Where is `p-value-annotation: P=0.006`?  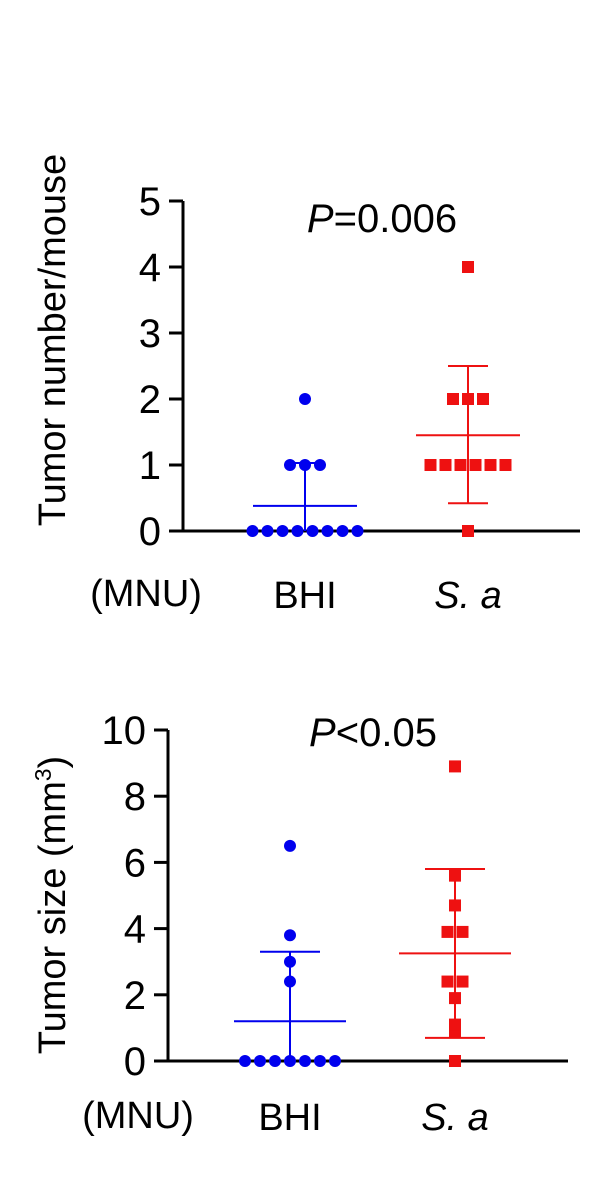
p-value-annotation: P=0.006 is located at coordinates (382, 219).